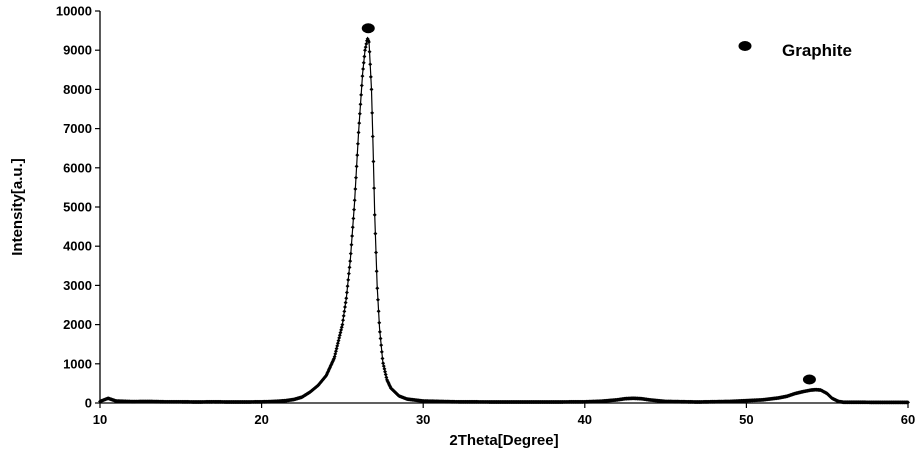 This screenshot has height=454, width=924. Describe the element at coordinates (261, 419) in the screenshot. I see `x-tick-label: 20` at that location.